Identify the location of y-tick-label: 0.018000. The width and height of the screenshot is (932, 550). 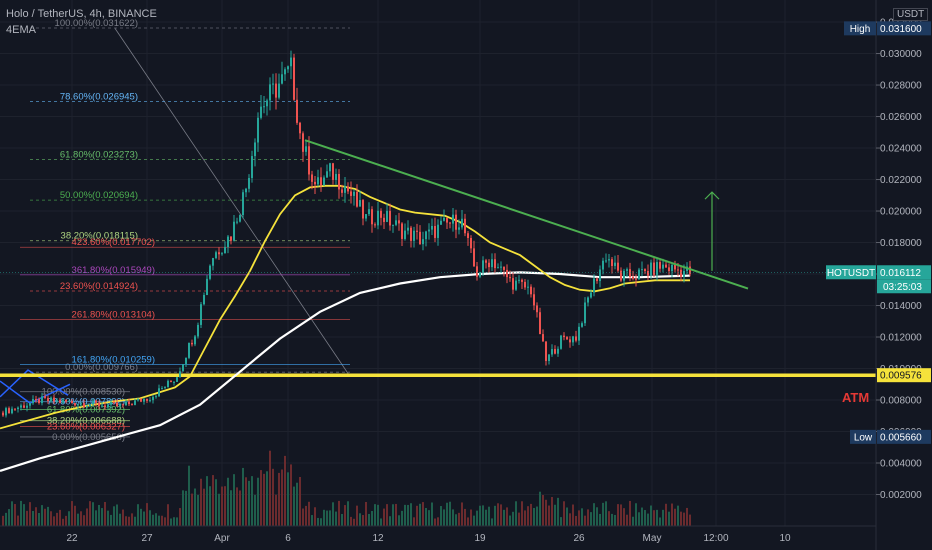
(901, 243).